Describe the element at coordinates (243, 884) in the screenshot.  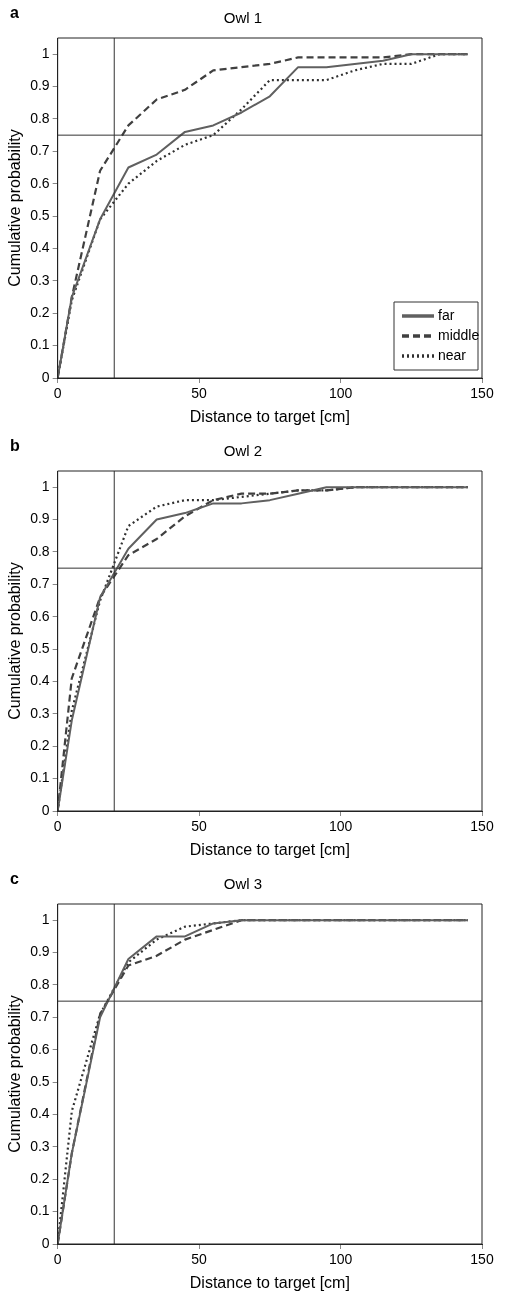
I see `chart-title: Owl 3` at that location.